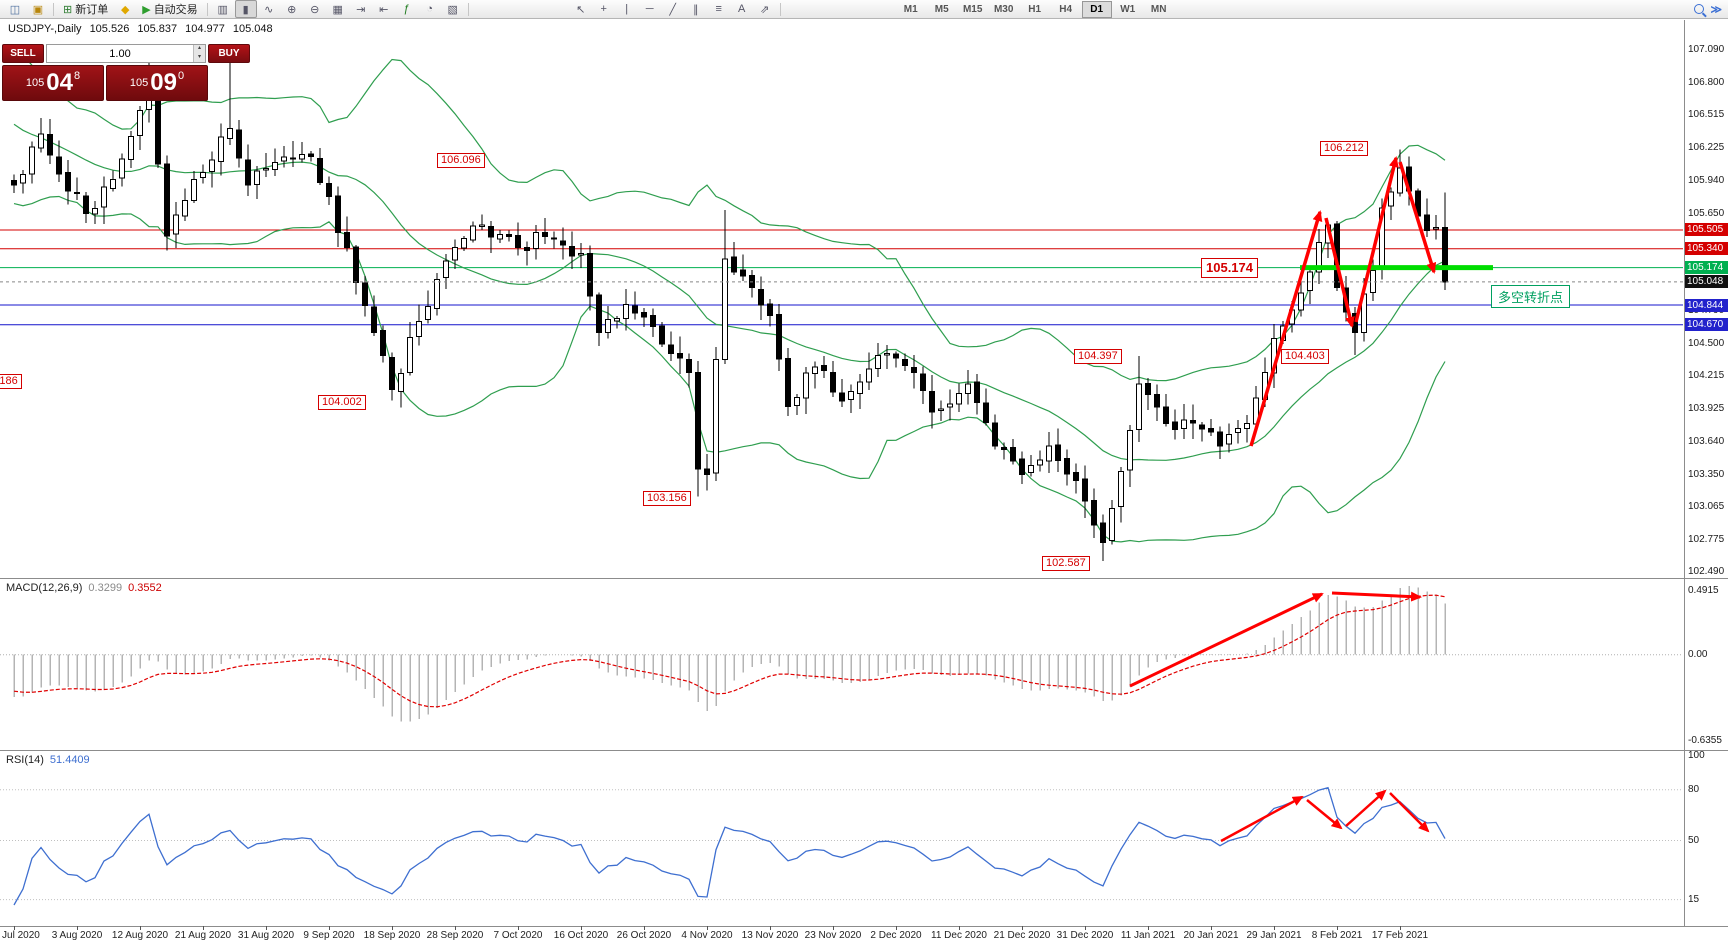  Describe the element at coordinates (742, 9) in the screenshot. I see `text-icon: A` at that location.